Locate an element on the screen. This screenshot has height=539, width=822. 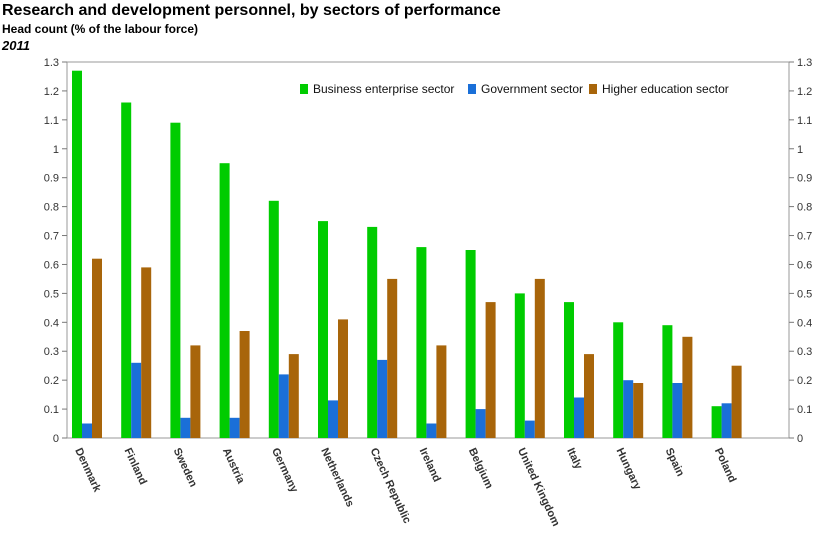
x-tick-label: Poland is located at coordinates (725, 465).